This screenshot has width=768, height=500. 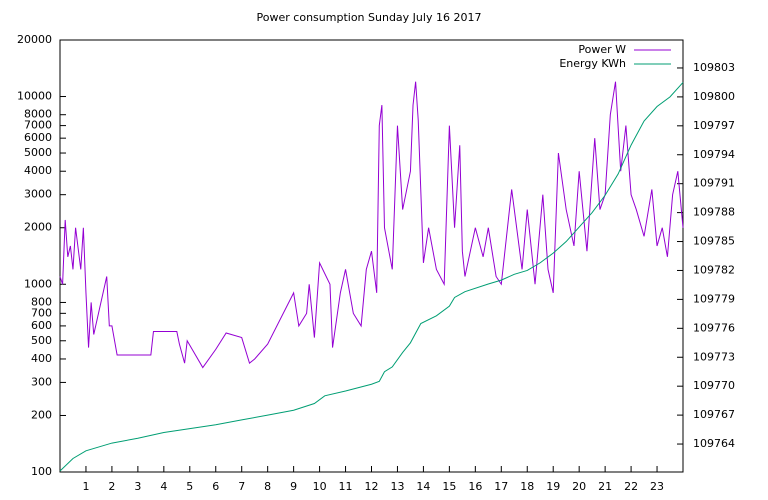 What do you see at coordinates (85, 486) in the screenshot?
I see `x-tick-label: 1` at bounding box center [85, 486].